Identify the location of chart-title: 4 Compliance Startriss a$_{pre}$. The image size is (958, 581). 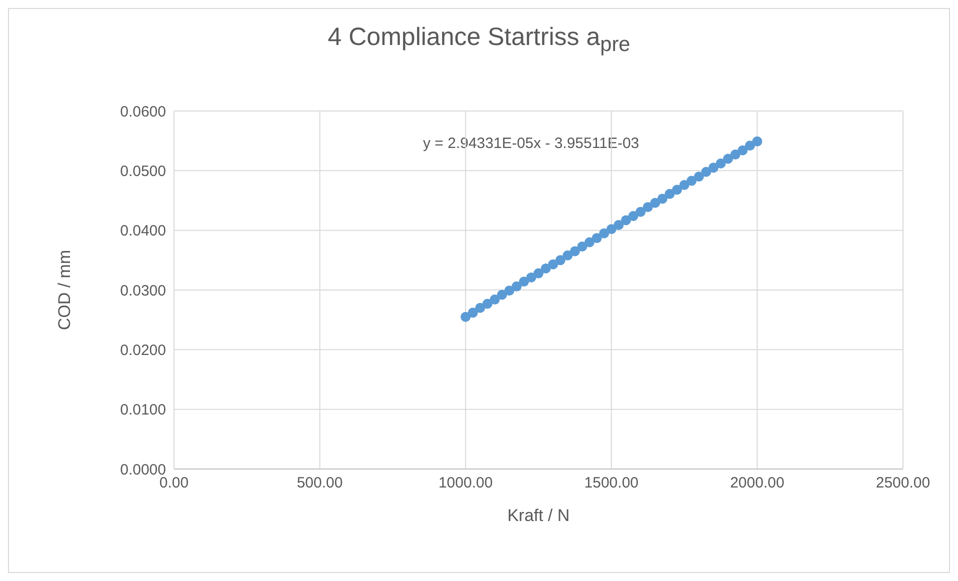
(479, 40).